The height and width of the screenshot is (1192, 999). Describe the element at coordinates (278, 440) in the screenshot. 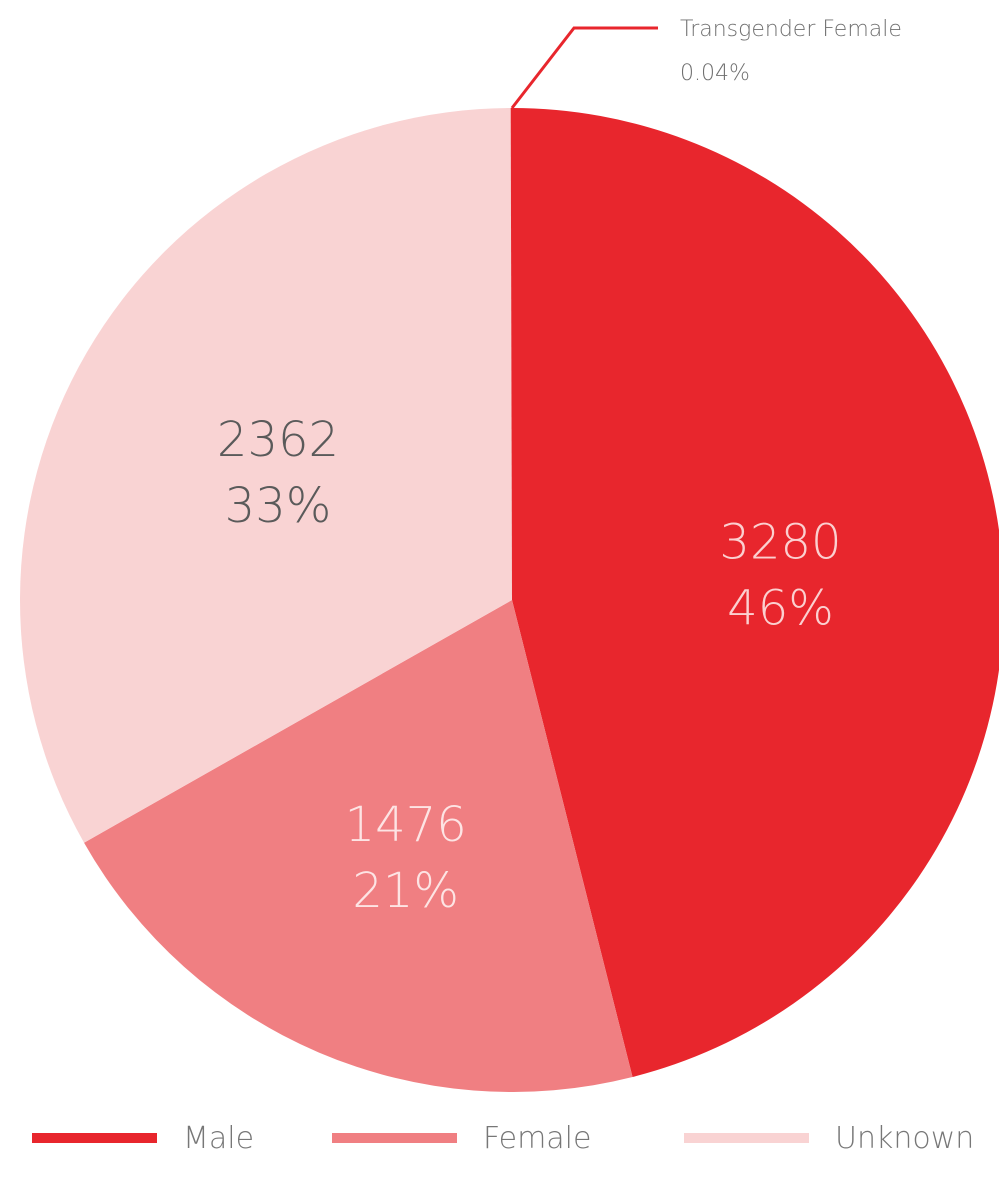

I see `slice-value-unknown: 2362` at that location.